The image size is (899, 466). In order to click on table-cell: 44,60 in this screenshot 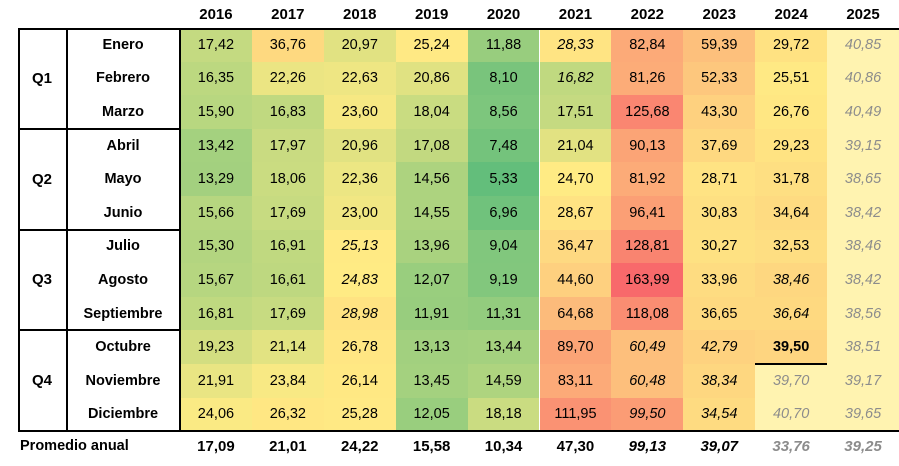, I will do `click(575, 280)`.